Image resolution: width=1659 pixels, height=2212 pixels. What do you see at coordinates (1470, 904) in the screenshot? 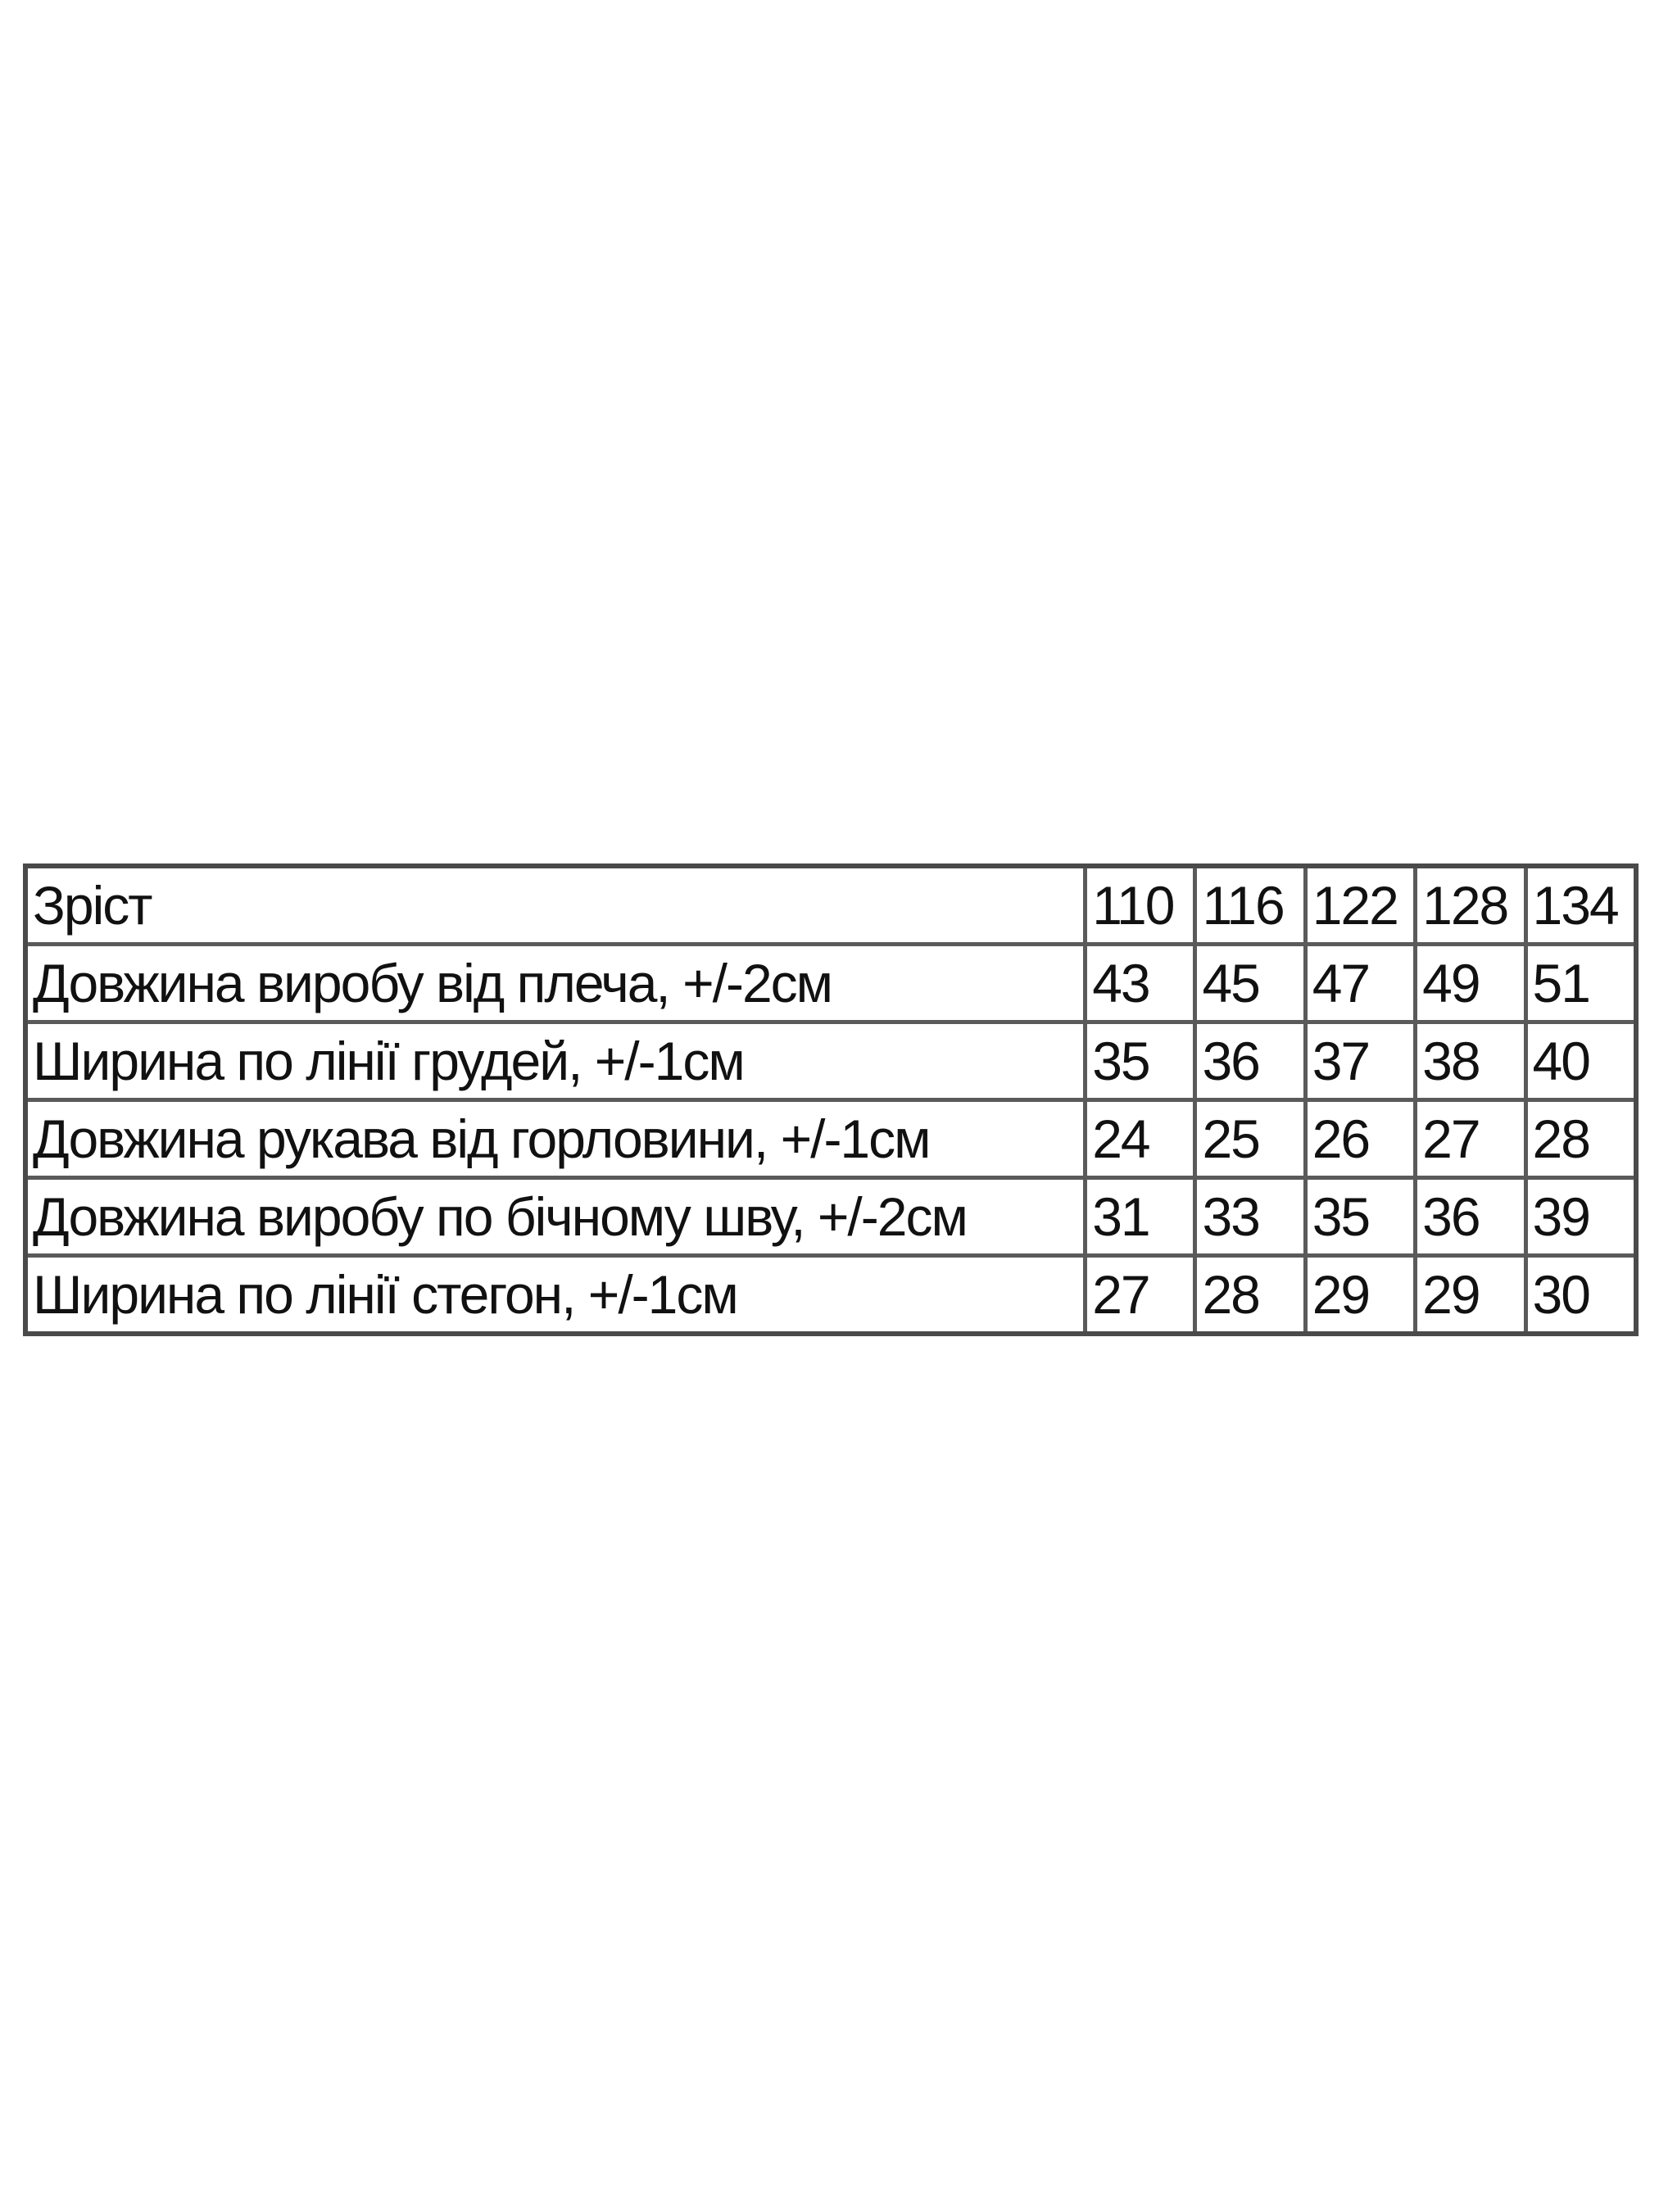
I see `size-header: 128` at bounding box center [1470, 904].